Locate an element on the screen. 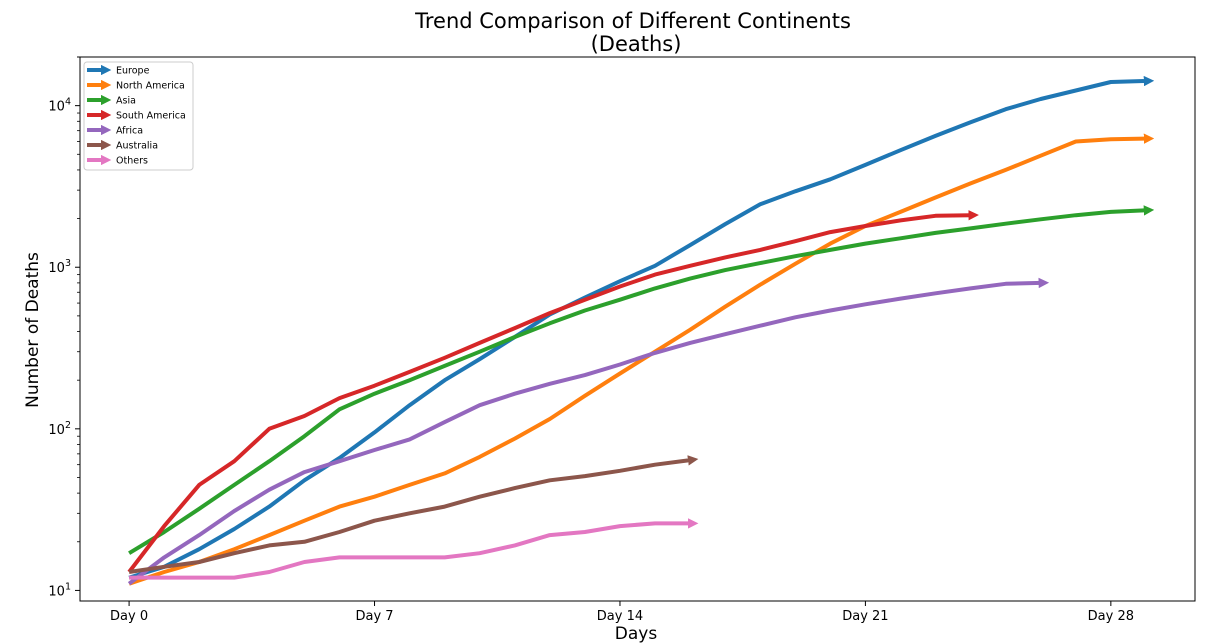 The height and width of the screenshot is (643, 1215). x-tick-label: Day 7 is located at coordinates (374, 616).